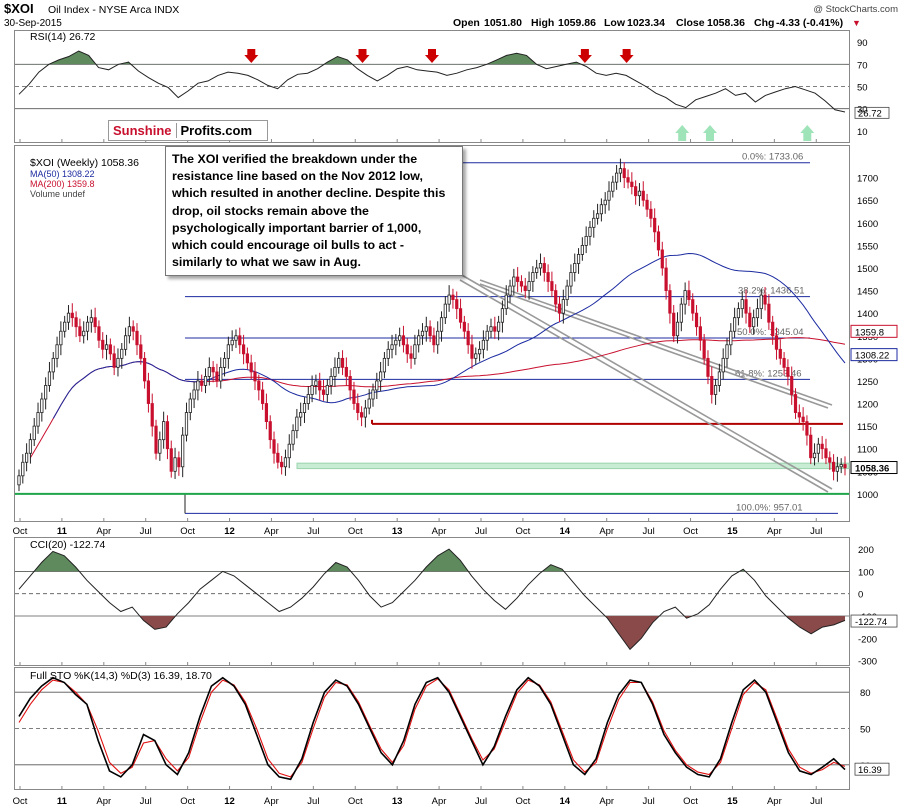 The width and height of the screenshot is (900, 811). Describe the element at coordinates (58, 194) in the screenshot. I see `volume-legend: Volume undef` at that location.